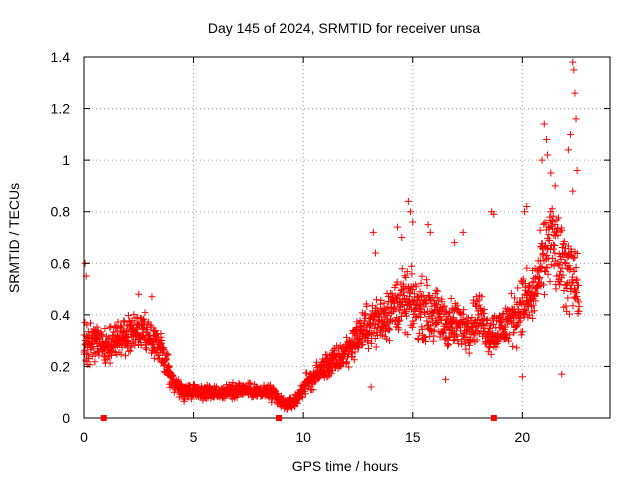 The image size is (640, 480). I want to click on x-axis-label: GPS time / hours, so click(345, 466).